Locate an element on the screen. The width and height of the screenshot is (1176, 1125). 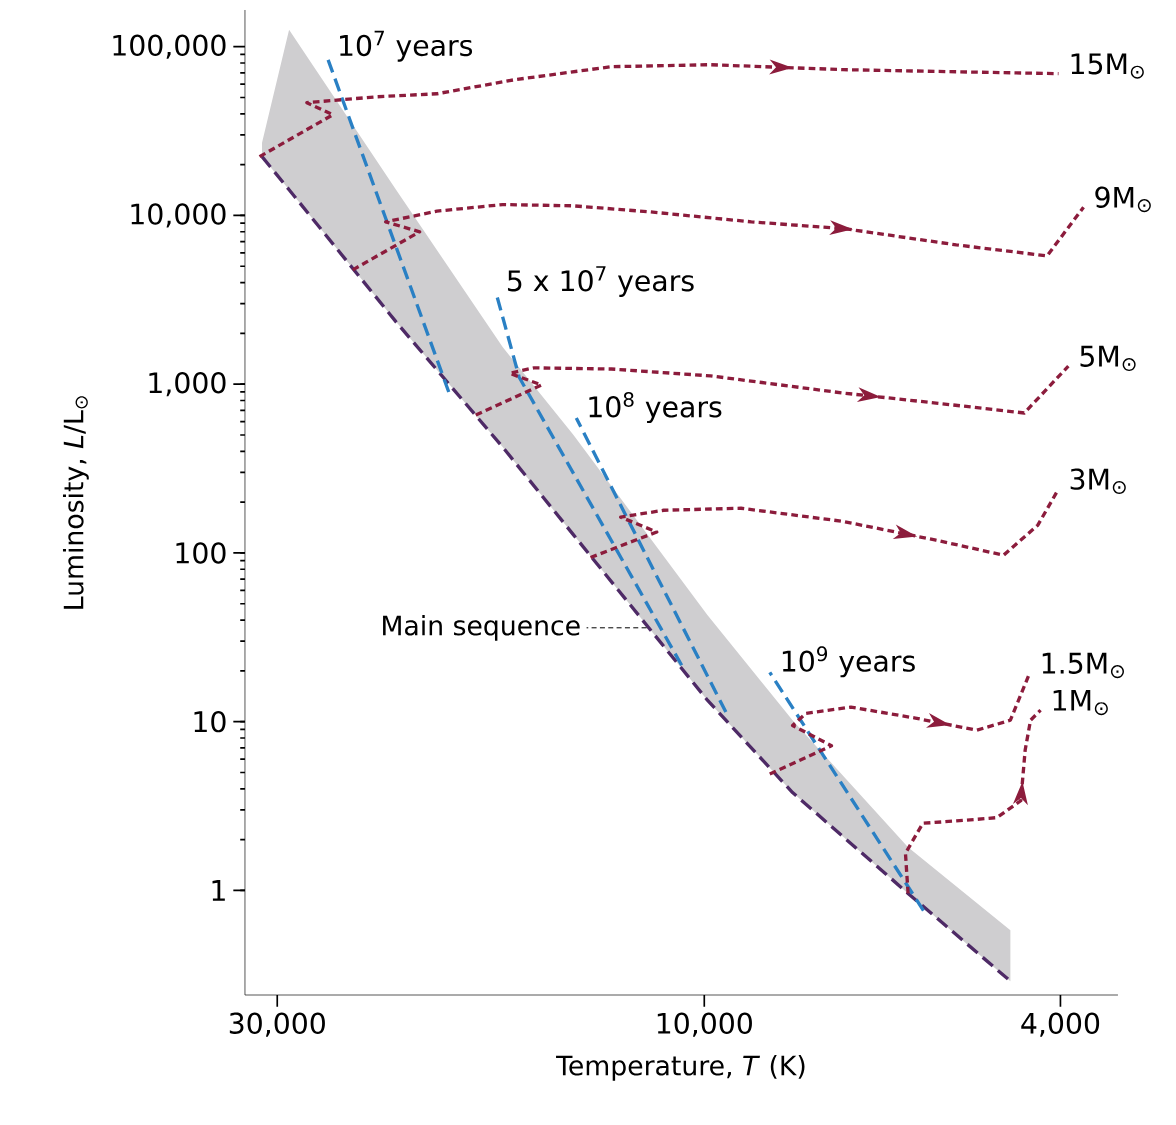
y-axis-title: Luminosity, L/L$_{⊙}$ is located at coordinates (75, 502).